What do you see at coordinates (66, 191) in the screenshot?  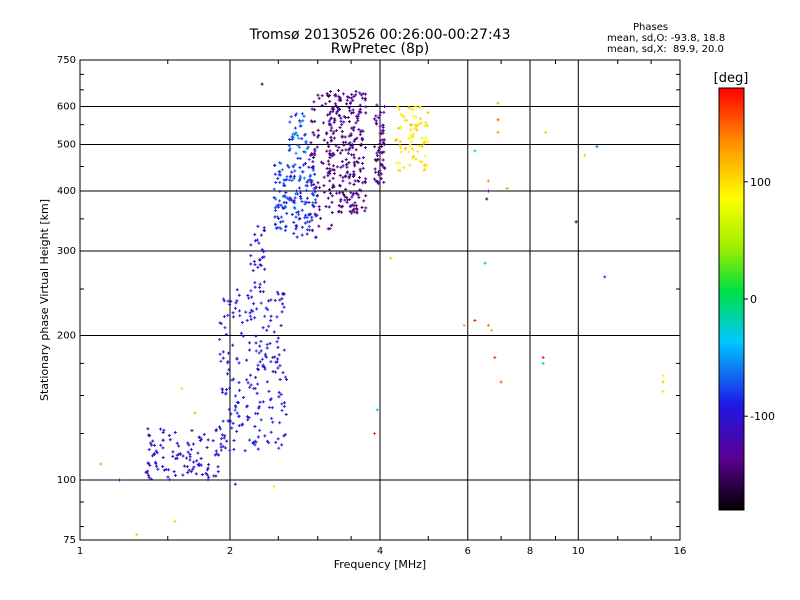 I see `y-tick-label: 400` at bounding box center [66, 191].